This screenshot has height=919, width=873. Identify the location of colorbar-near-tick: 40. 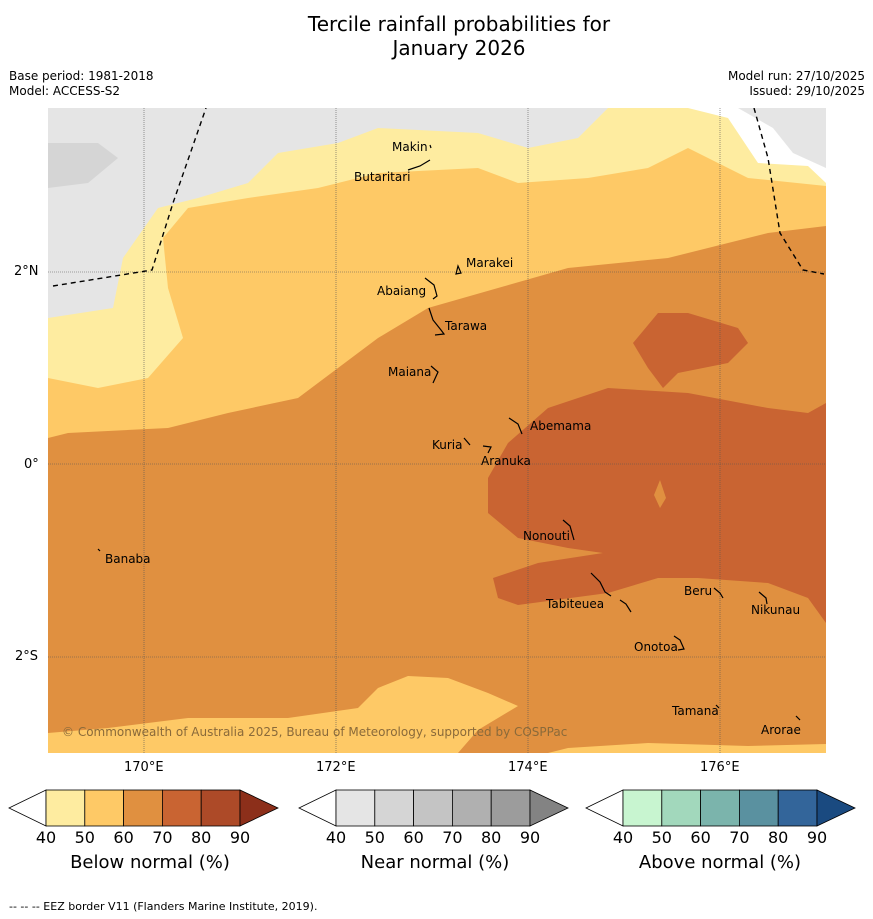
(336, 837).